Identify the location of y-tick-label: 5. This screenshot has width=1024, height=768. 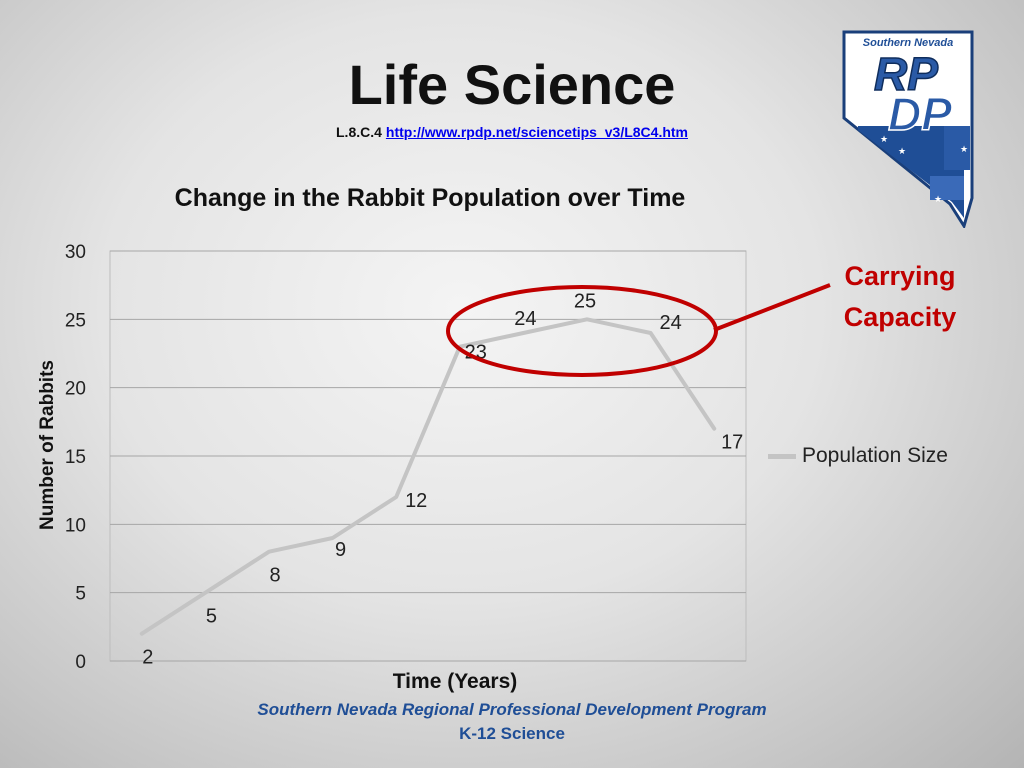
(80, 594).